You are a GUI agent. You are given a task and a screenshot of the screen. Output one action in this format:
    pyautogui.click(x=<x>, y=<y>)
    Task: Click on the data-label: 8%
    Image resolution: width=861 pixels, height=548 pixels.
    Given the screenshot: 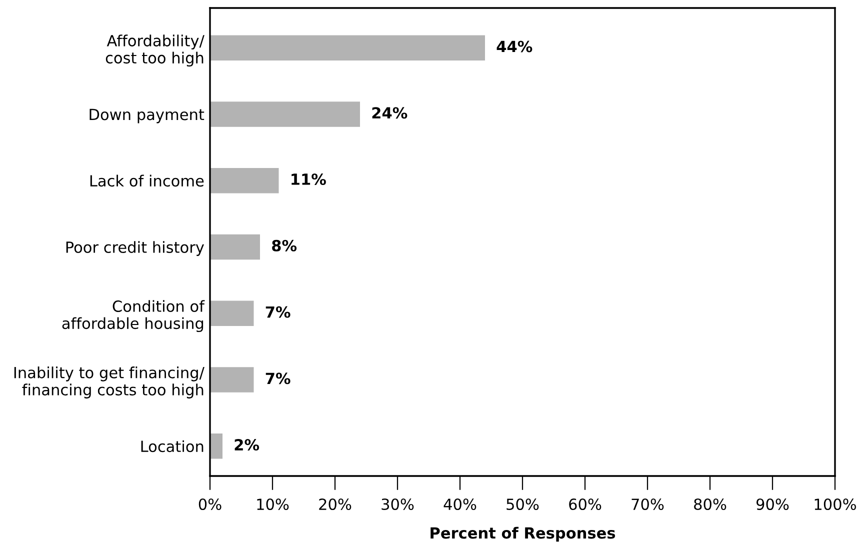 What is the action you would take?
    pyautogui.click(x=284, y=246)
    